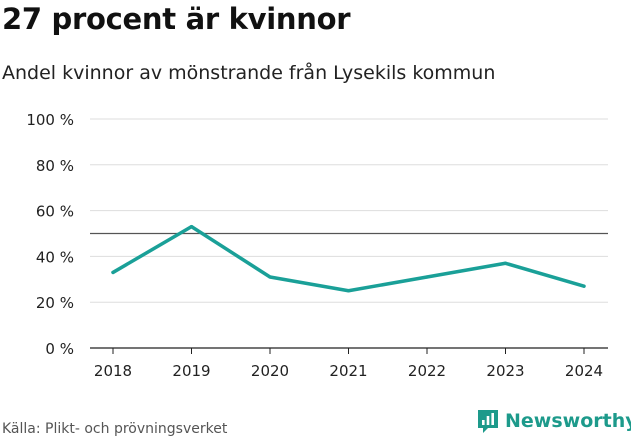 This screenshot has height=439, width=631. What do you see at coordinates (176, 19) in the screenshot?
I see `chart-title: 27 procent är kvinnor` at bounding box center [176, 19].